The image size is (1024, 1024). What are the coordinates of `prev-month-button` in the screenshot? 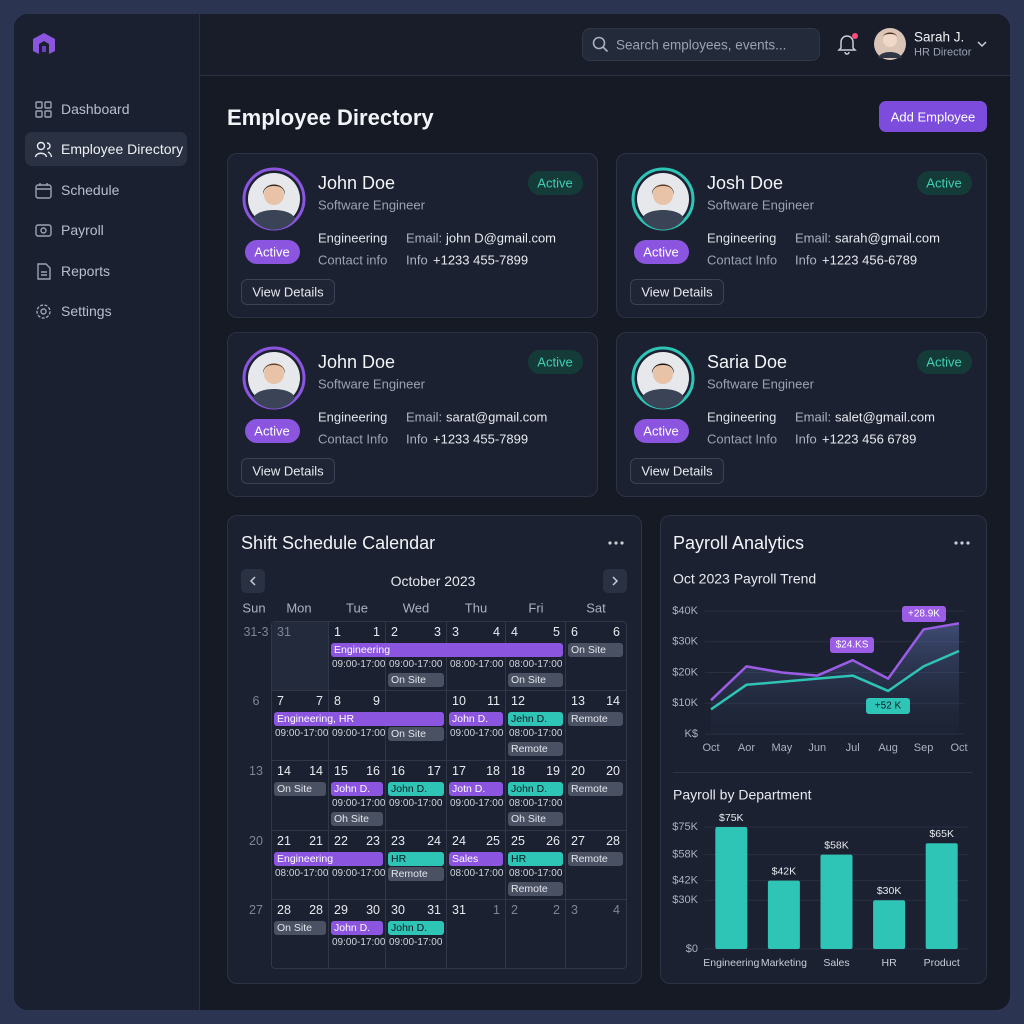 It's located at (253, 581).